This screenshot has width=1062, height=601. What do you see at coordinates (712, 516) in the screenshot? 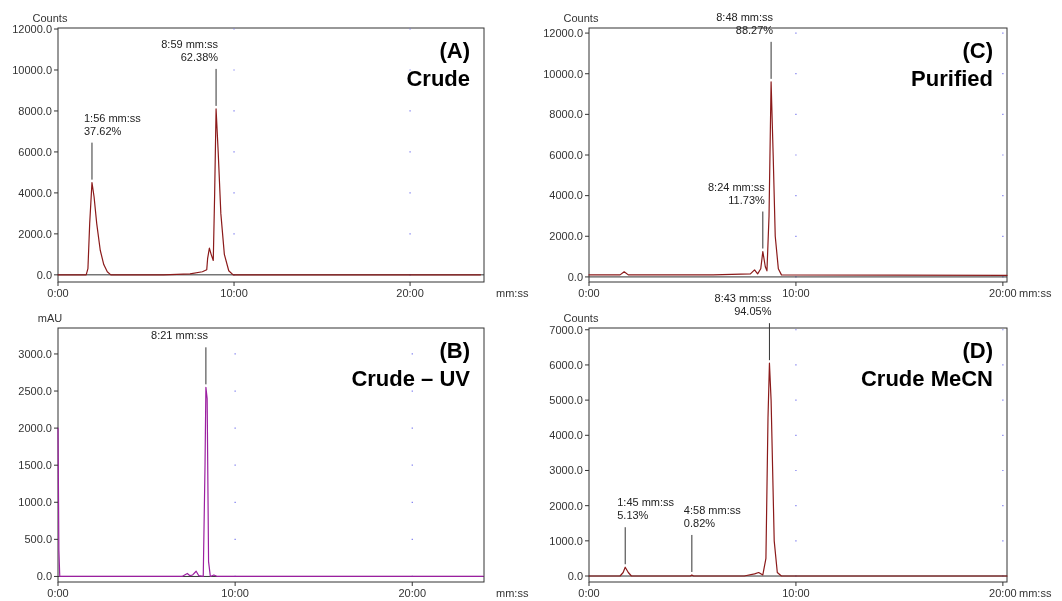
I see `annotation: 4:58 mm:ss 0.82%` at bounding box center [712, 516].